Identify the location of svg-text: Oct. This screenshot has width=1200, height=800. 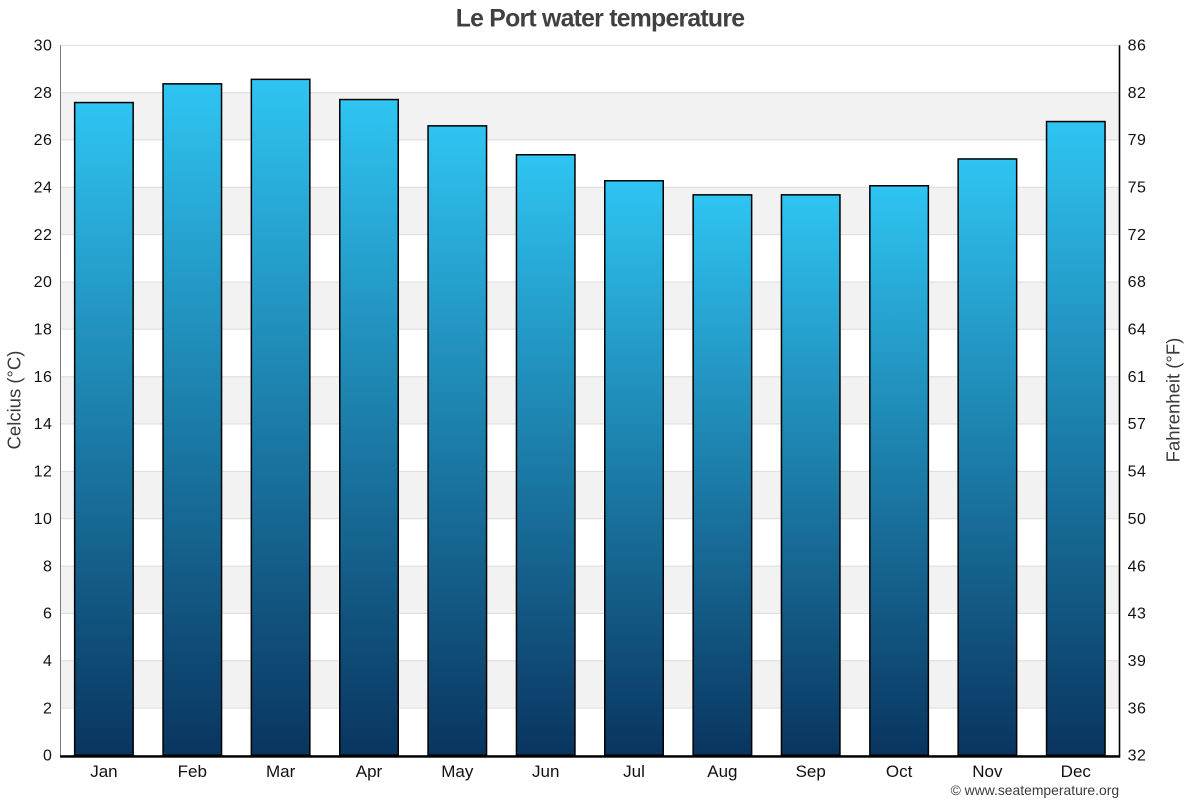
(899, 771).